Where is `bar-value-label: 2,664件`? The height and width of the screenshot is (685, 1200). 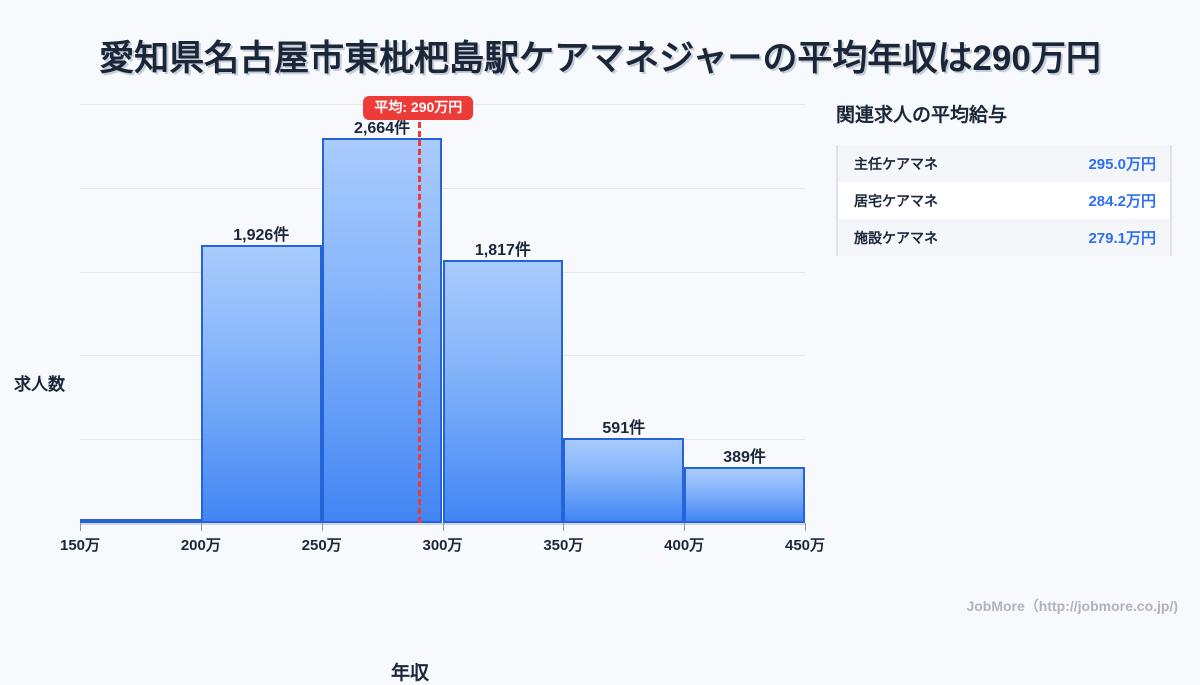
bar-value-label: 2,664件 is located at coordinates (382, 129).